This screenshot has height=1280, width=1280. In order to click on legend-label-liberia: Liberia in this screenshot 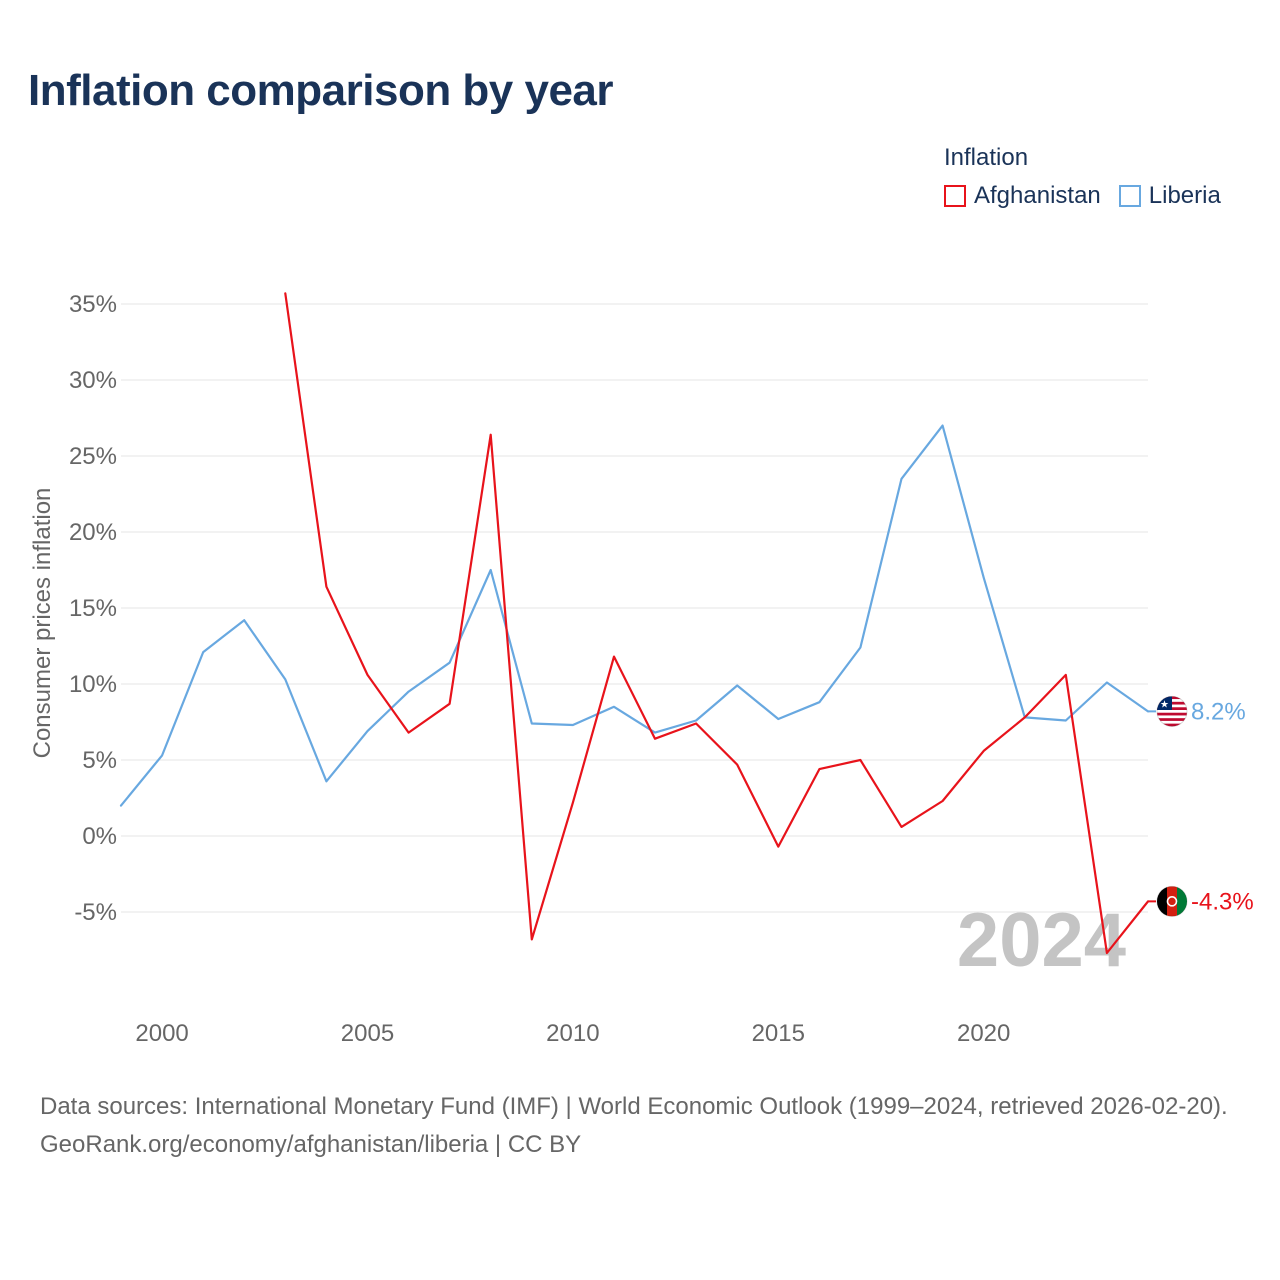, I will do `click(1184, 195)`.